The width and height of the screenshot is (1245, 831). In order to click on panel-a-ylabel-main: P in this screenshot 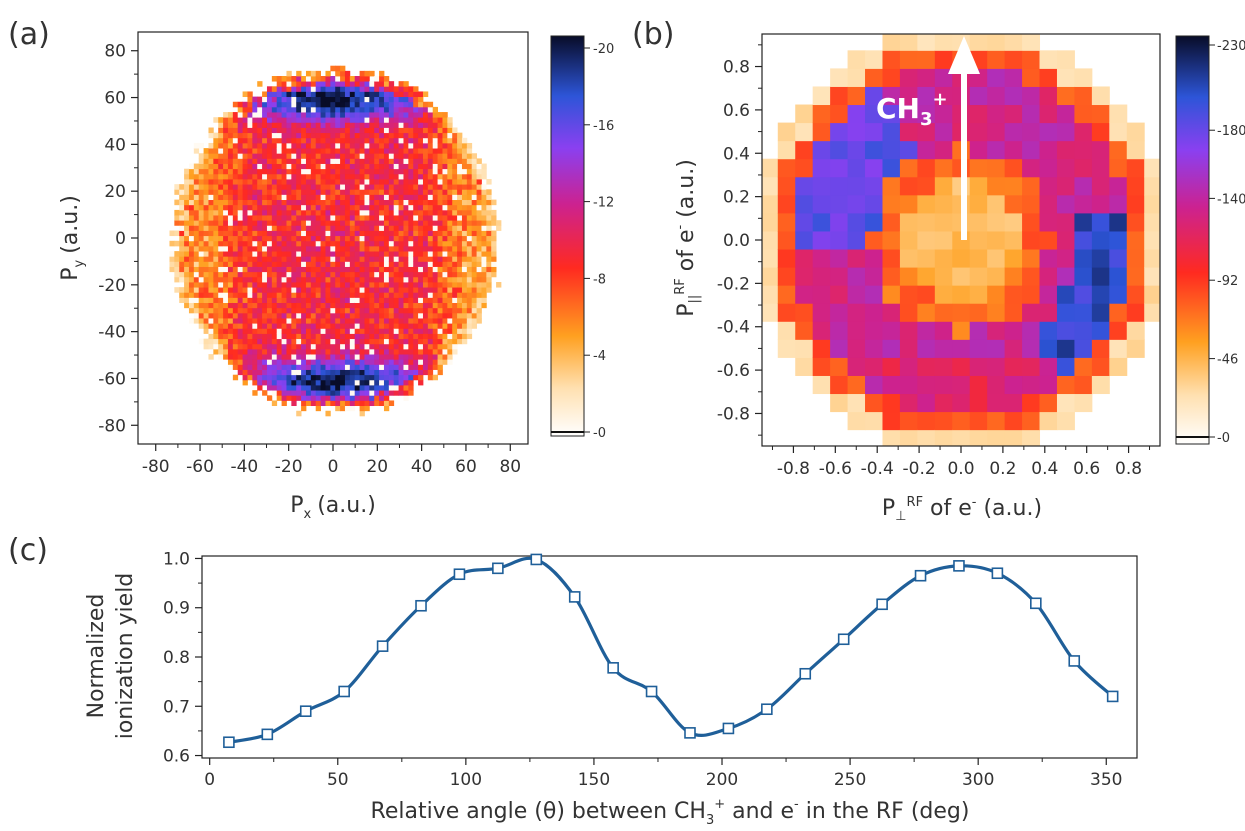, I will do `click(70, 274)`.